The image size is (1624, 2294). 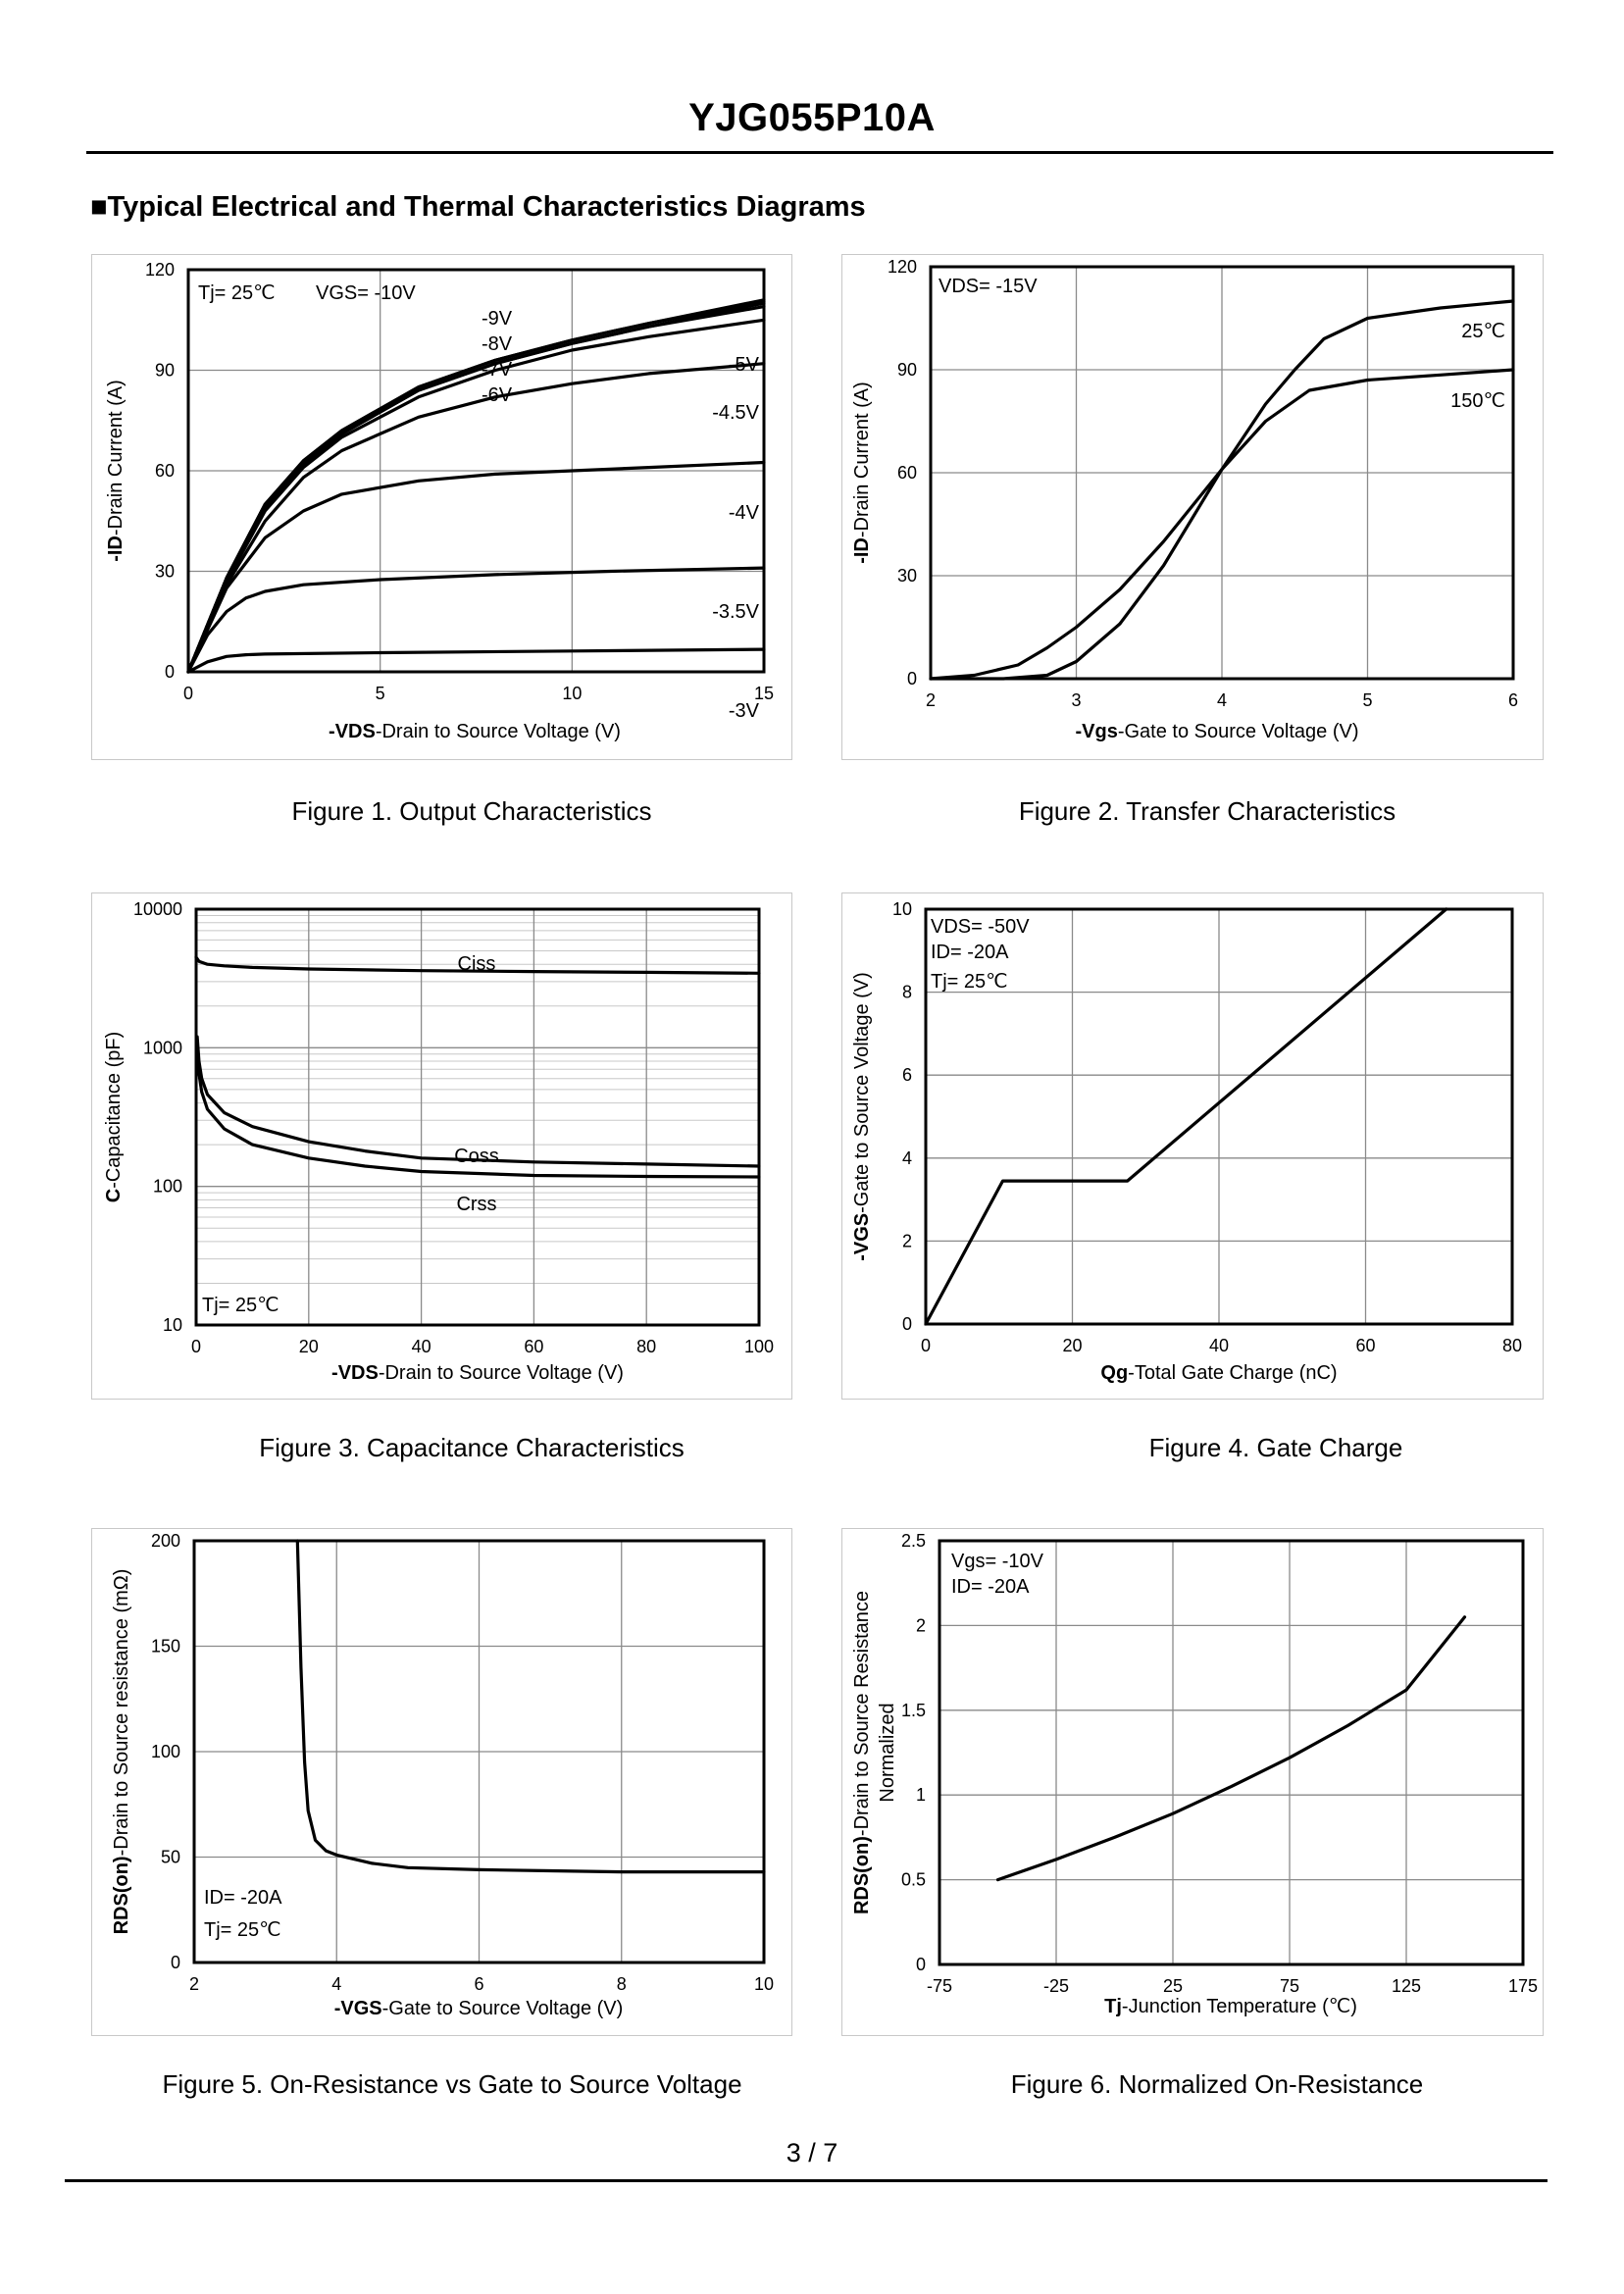 What do you see at coordinates (735, 612) in the screenshot?
I see `annotation-label: -3.5V` at bounding box center [735, 612].